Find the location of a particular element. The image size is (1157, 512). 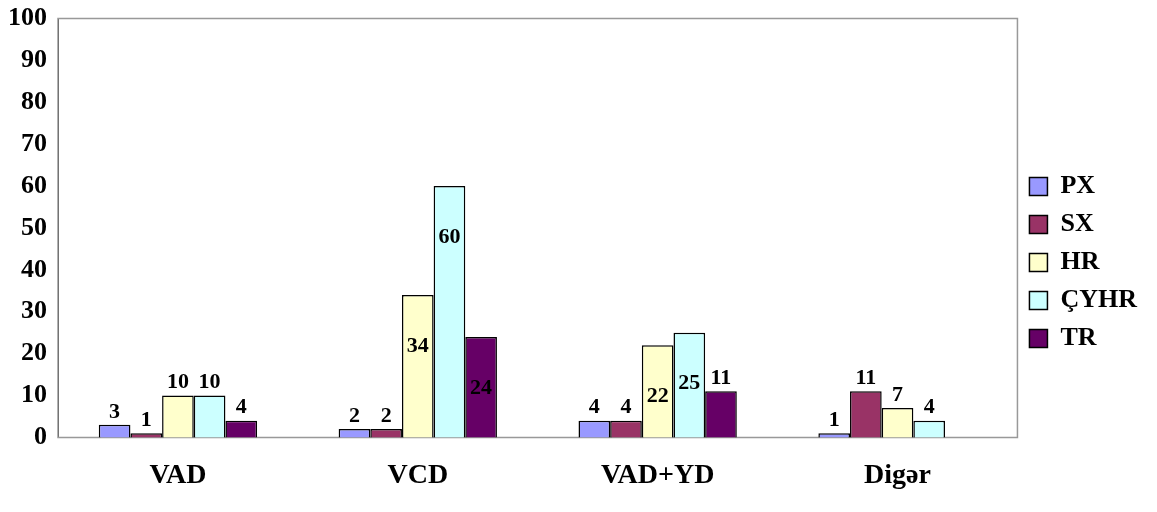

x-tick-label: Digər is located at coordinates (897, 474).